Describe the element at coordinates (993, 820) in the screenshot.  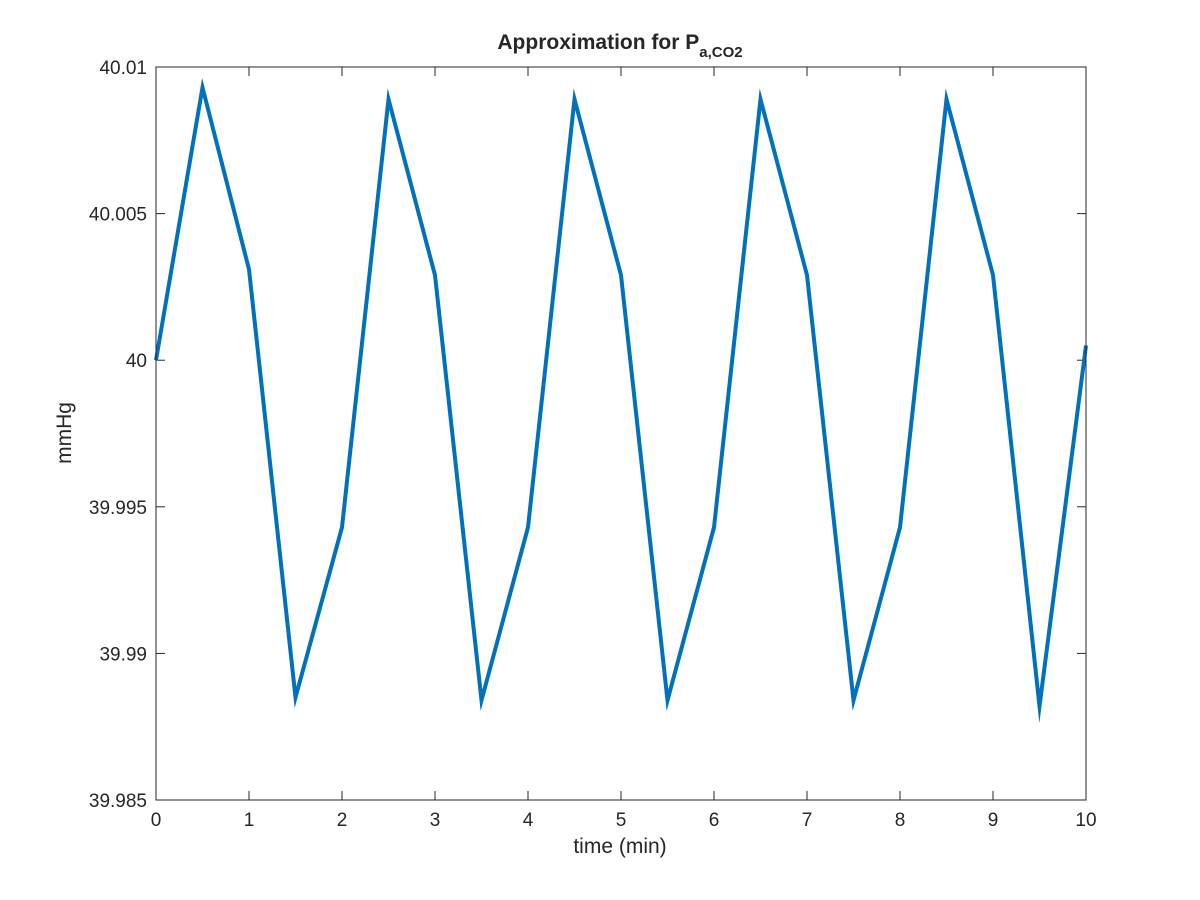
I see `x-tick-label: 9` at that location.